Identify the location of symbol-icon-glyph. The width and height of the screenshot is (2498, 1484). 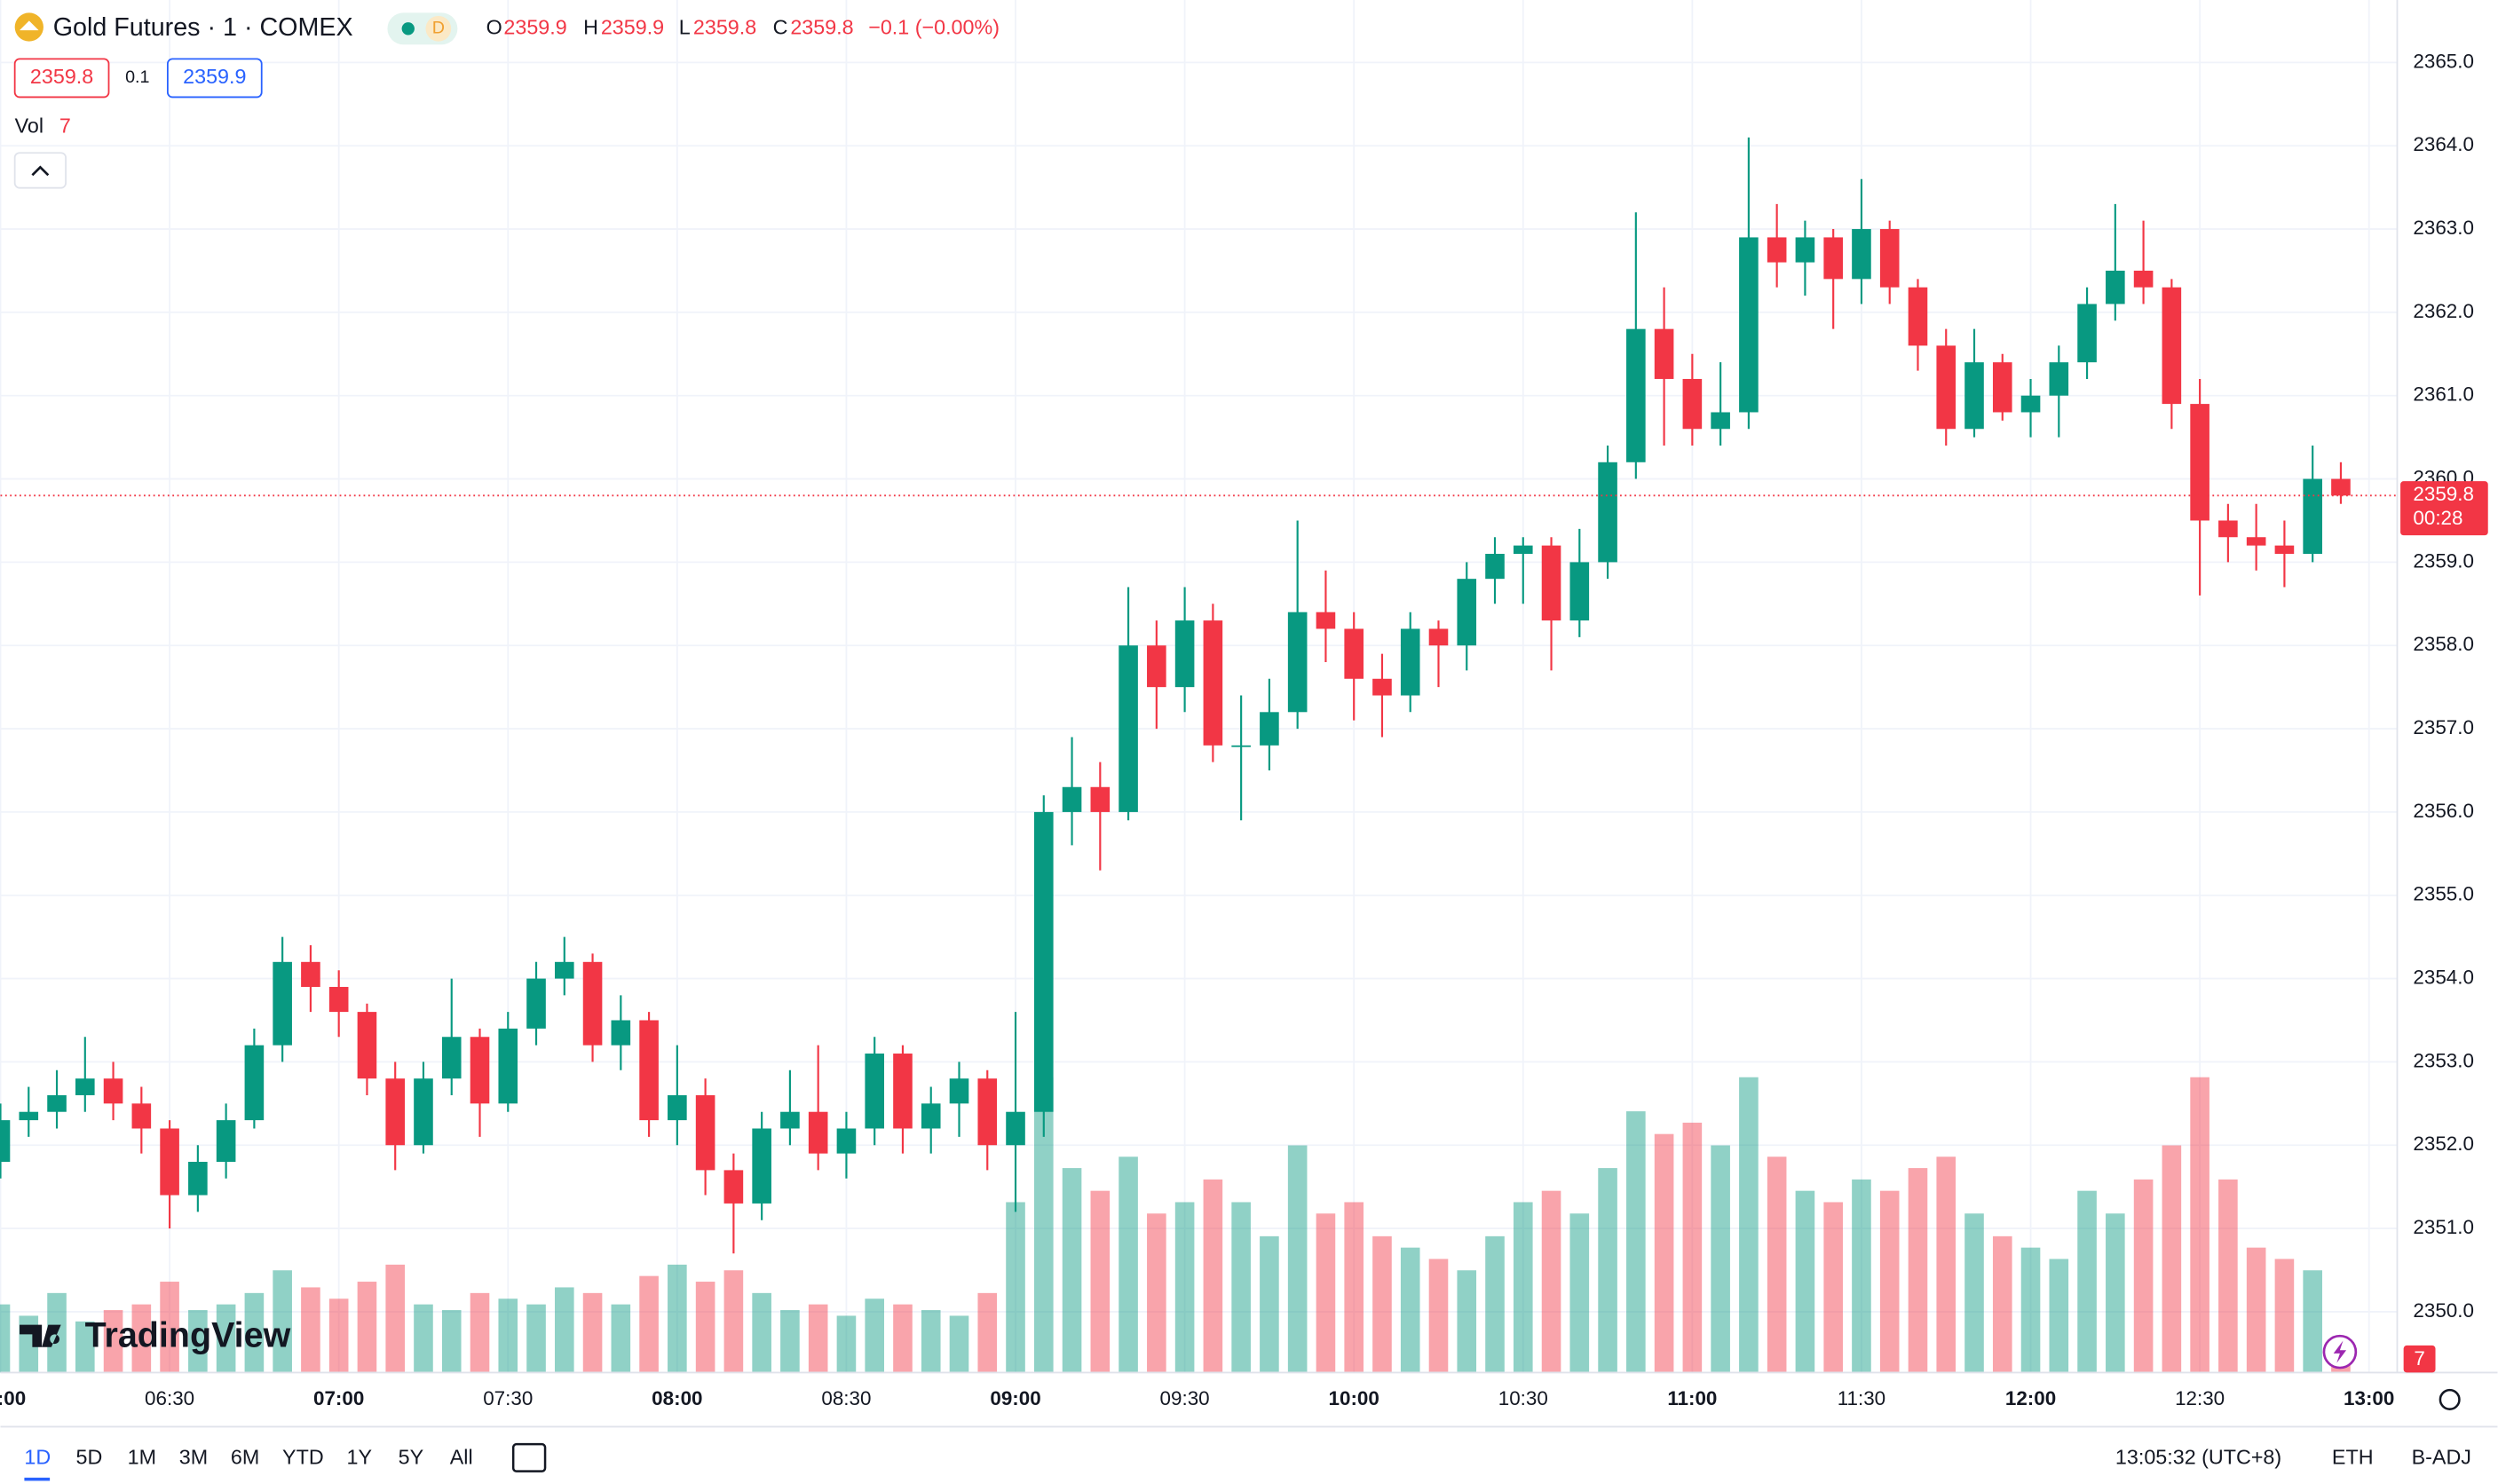
(30, 26).